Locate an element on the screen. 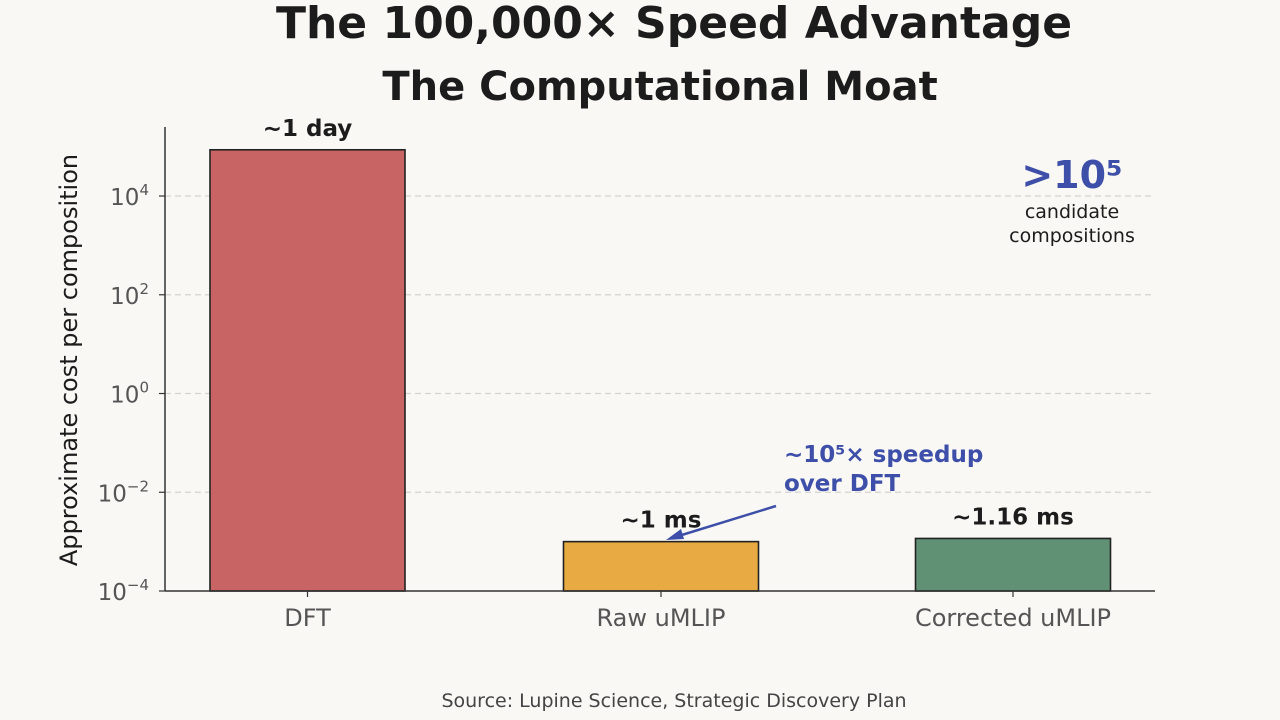 This screenshot has height=720, width=1280. bar-value-label: ~1.16 ms is located at coordinates (1013, 517).